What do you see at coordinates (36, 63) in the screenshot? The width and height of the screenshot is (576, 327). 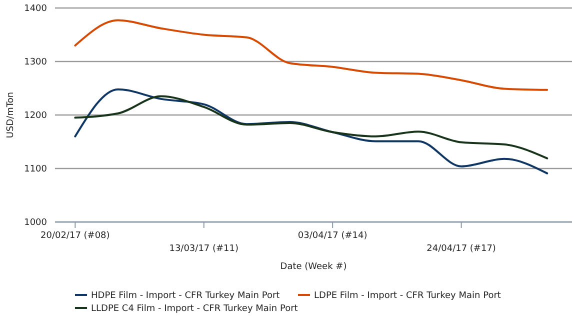 I see `y-tick-label: 1300` at bounding box center [36, 63].